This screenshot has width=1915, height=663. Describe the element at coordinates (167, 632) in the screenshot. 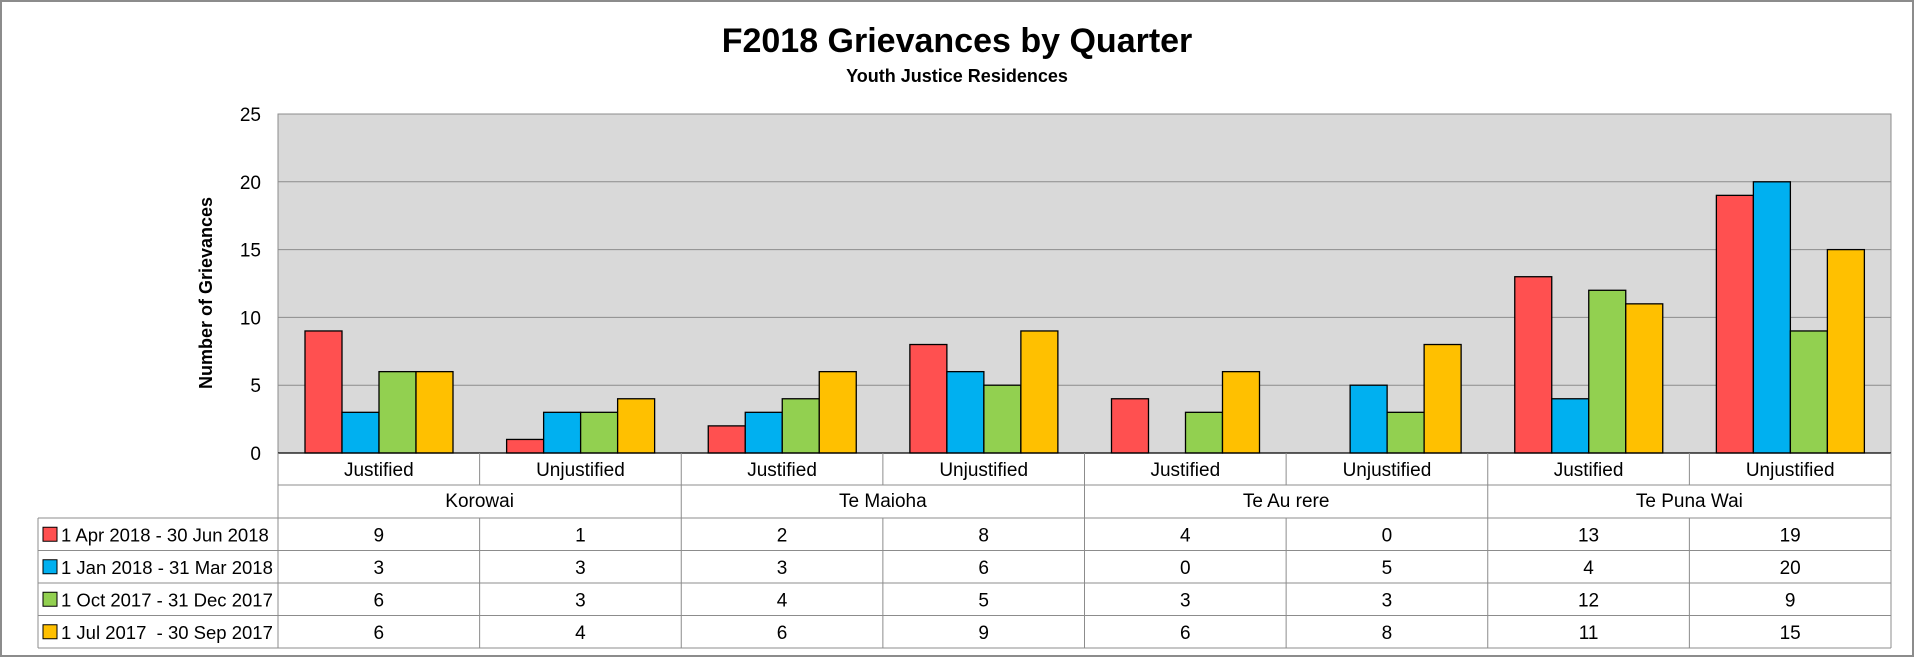

I see `legend-label: 1 Jul 2017 - 30 Sep 2017` at that location.